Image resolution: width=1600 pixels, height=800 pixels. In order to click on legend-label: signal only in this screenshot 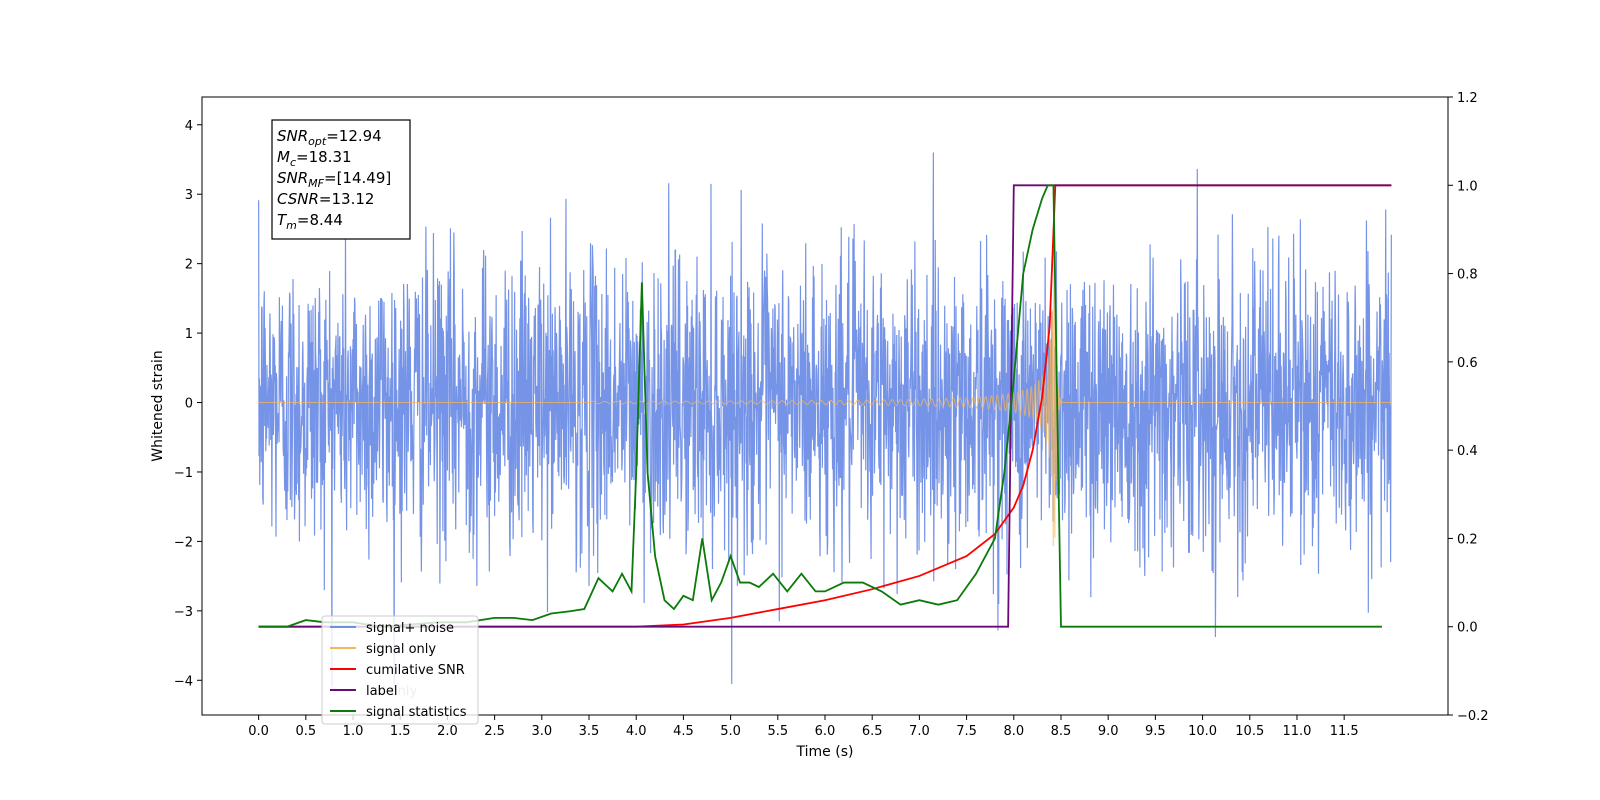, I will do `click(401, 649)`.